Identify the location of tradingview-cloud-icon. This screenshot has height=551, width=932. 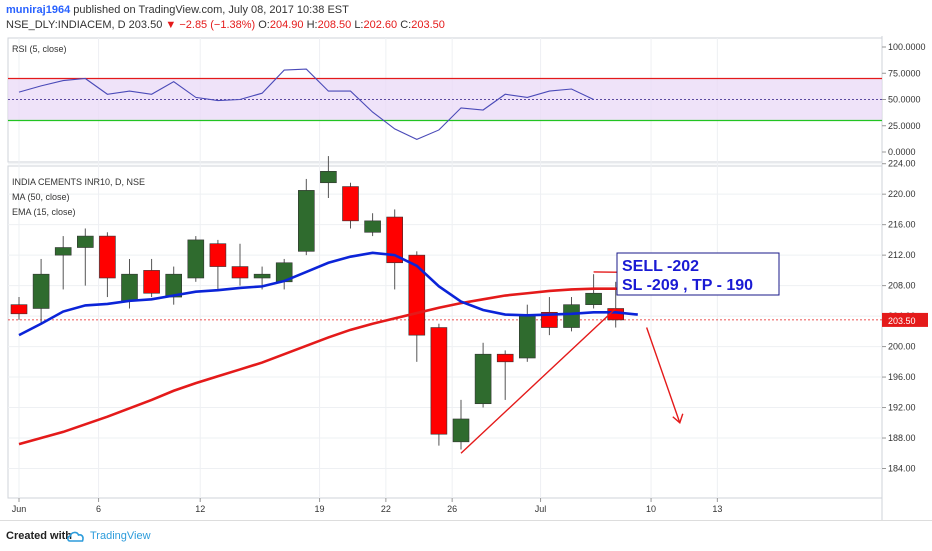
(75, 536).